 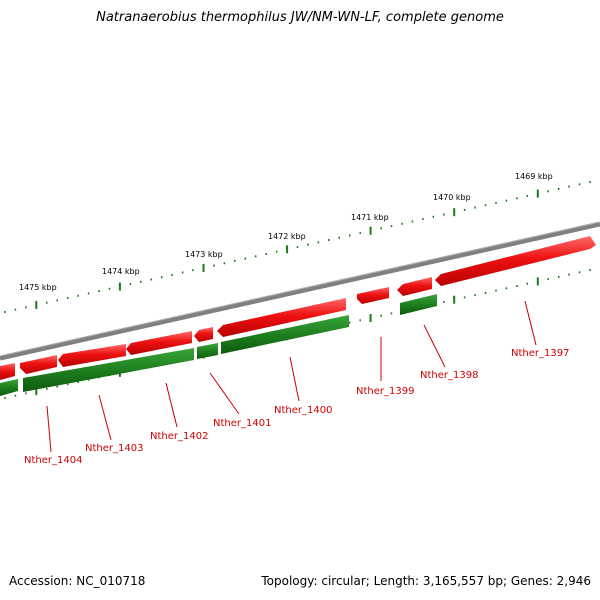 I want to click on accession-text: Accession: NC_010718, so click(x=77, y=581).